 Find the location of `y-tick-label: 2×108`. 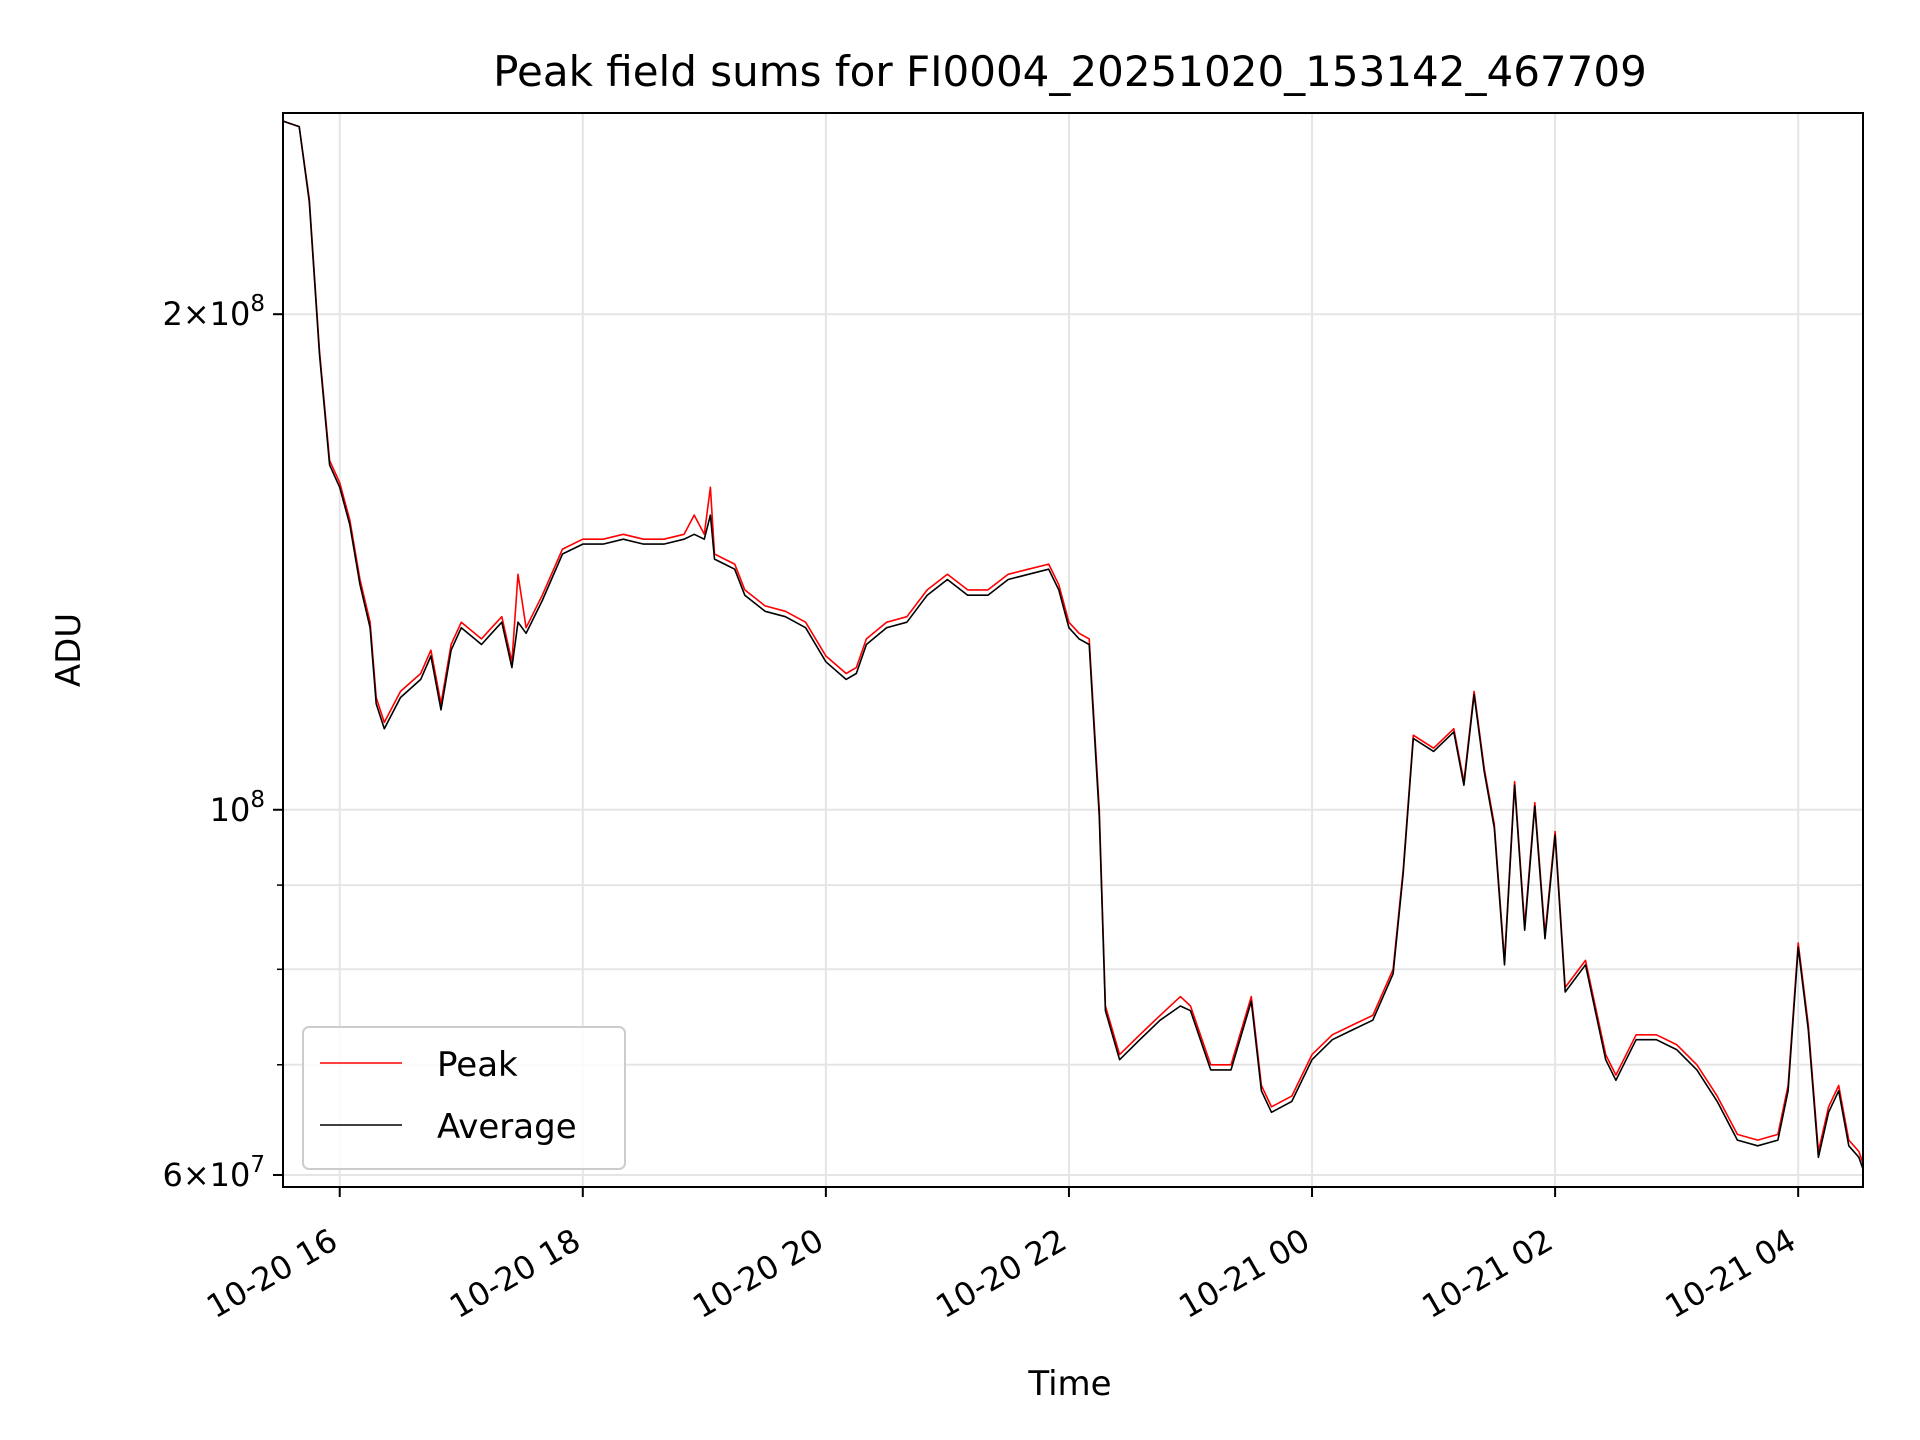

y-tick-label: 2×108 is located at coordinates (213, 312).